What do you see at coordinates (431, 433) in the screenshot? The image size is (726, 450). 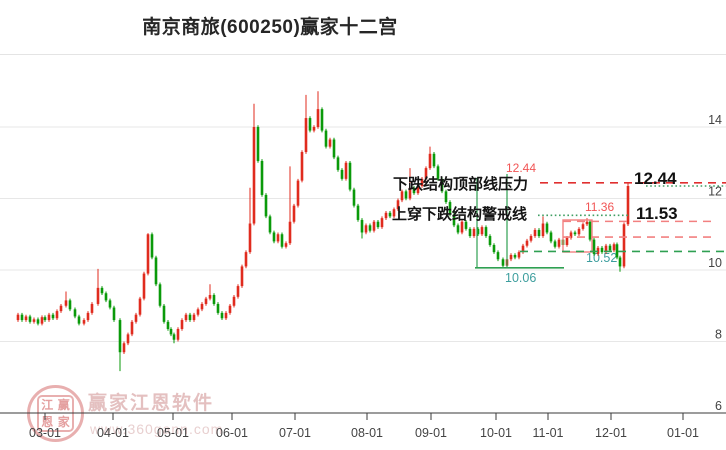 I see `x-axis-tick-label: 09-01` at bounding box center [431, 433].